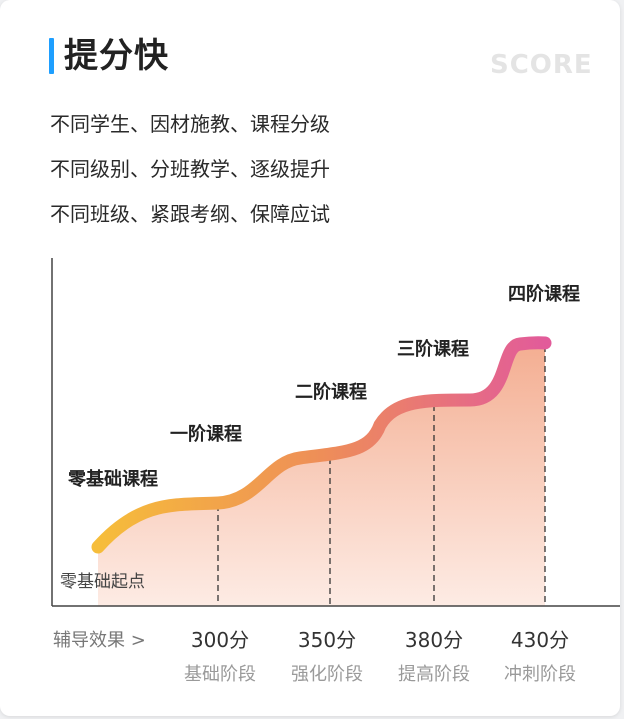  I want to click on score-label: 430分, so click(540, 640).